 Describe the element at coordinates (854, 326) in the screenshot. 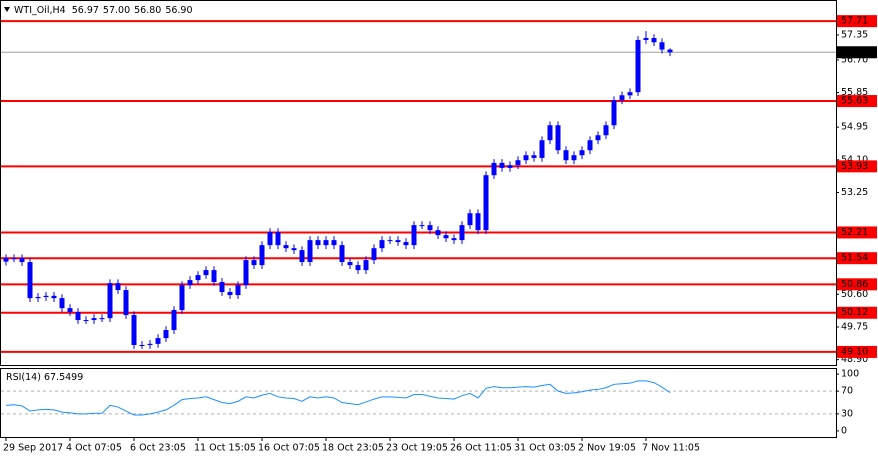

I see `y-tick-label: 49.75` at that location.